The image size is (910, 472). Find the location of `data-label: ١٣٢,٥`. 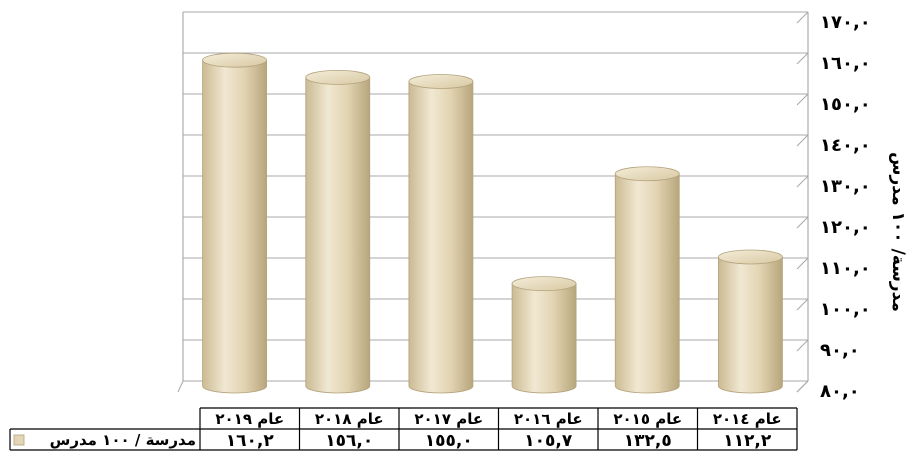

data-label: ١٣٢,٥ is located at coordinates (648, 441).